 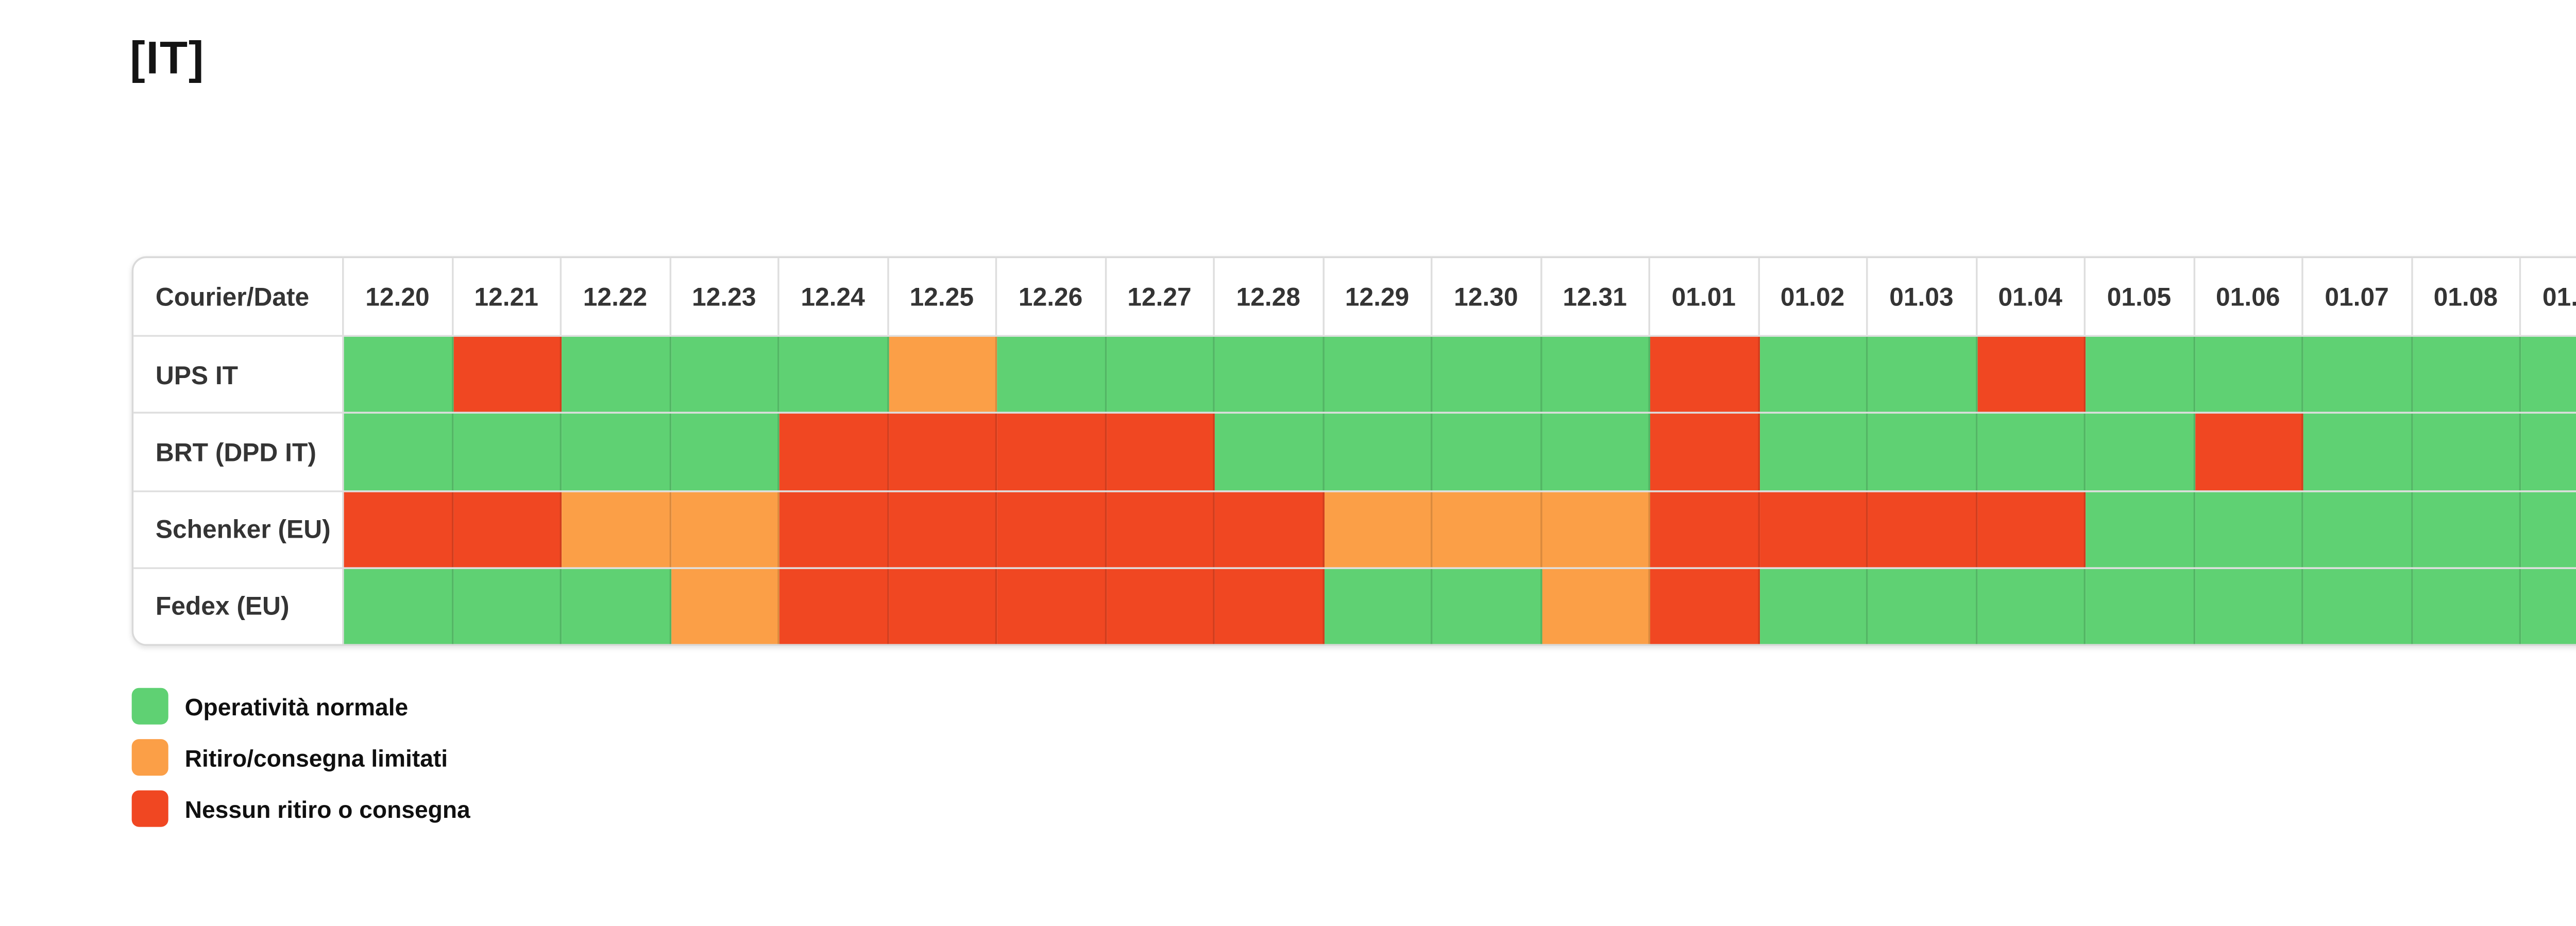 I want to click on courier-label-cell: UPS IT, so click(x=238, y=375).